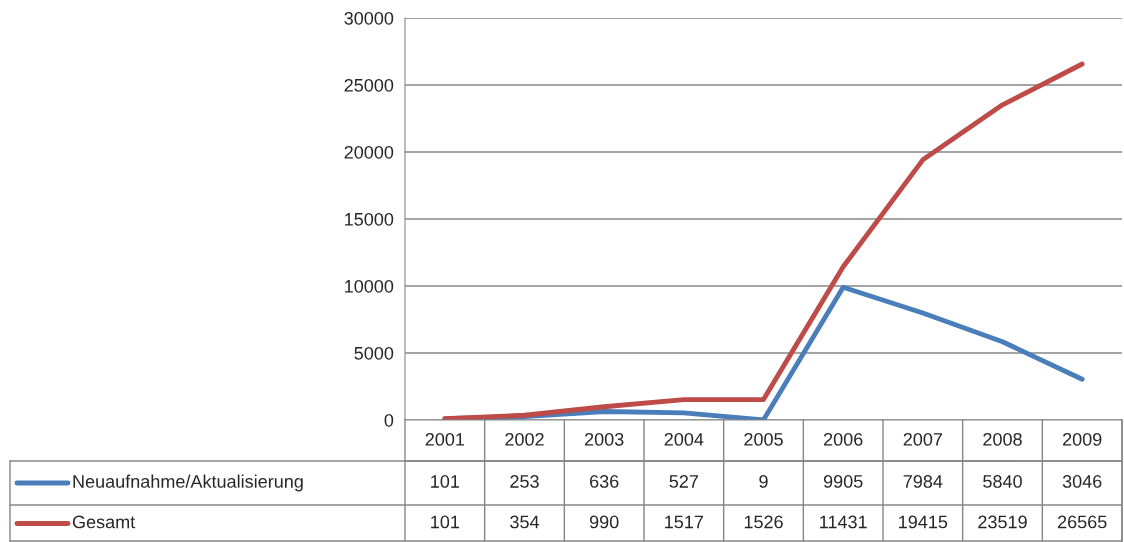 The height and width of the screenshot is (542, 1124). Describe the element at coordinates (188, 483) in the screenshot. I see `legend-label: Neuaufnahme/Aktualisierung` at that location.